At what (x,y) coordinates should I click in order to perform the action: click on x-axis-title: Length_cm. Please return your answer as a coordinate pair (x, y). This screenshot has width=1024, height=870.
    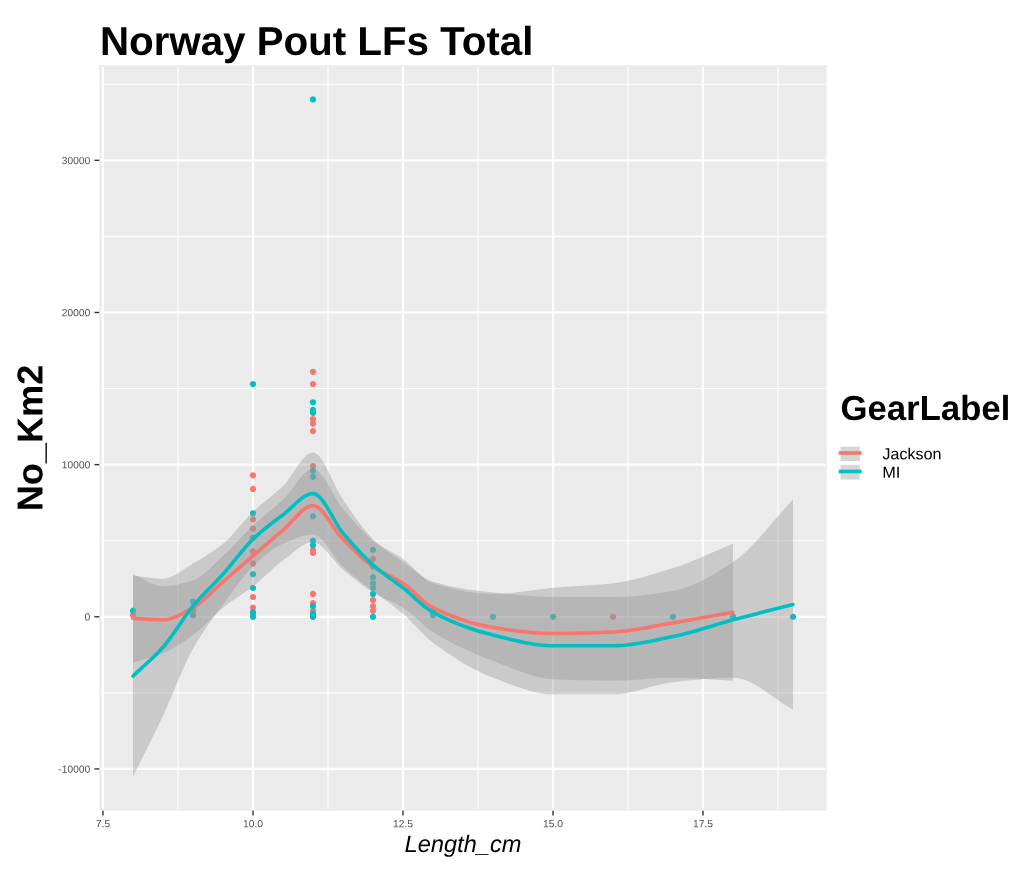
    Looking at the image, I should click on (463, 845).